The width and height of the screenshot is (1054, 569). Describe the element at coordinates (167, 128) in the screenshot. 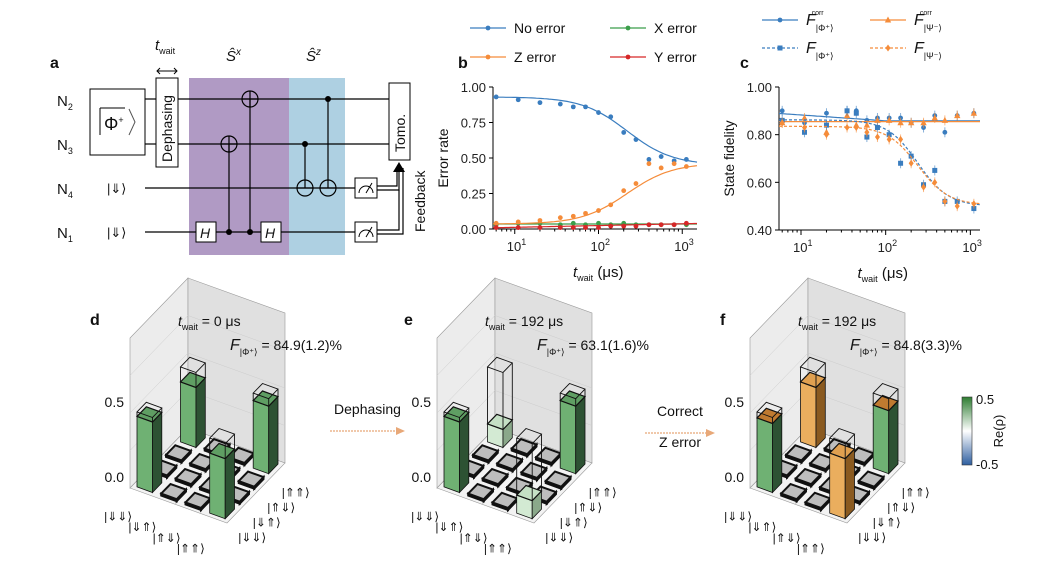

I see `dephasing-label: Dephasing` at that location.